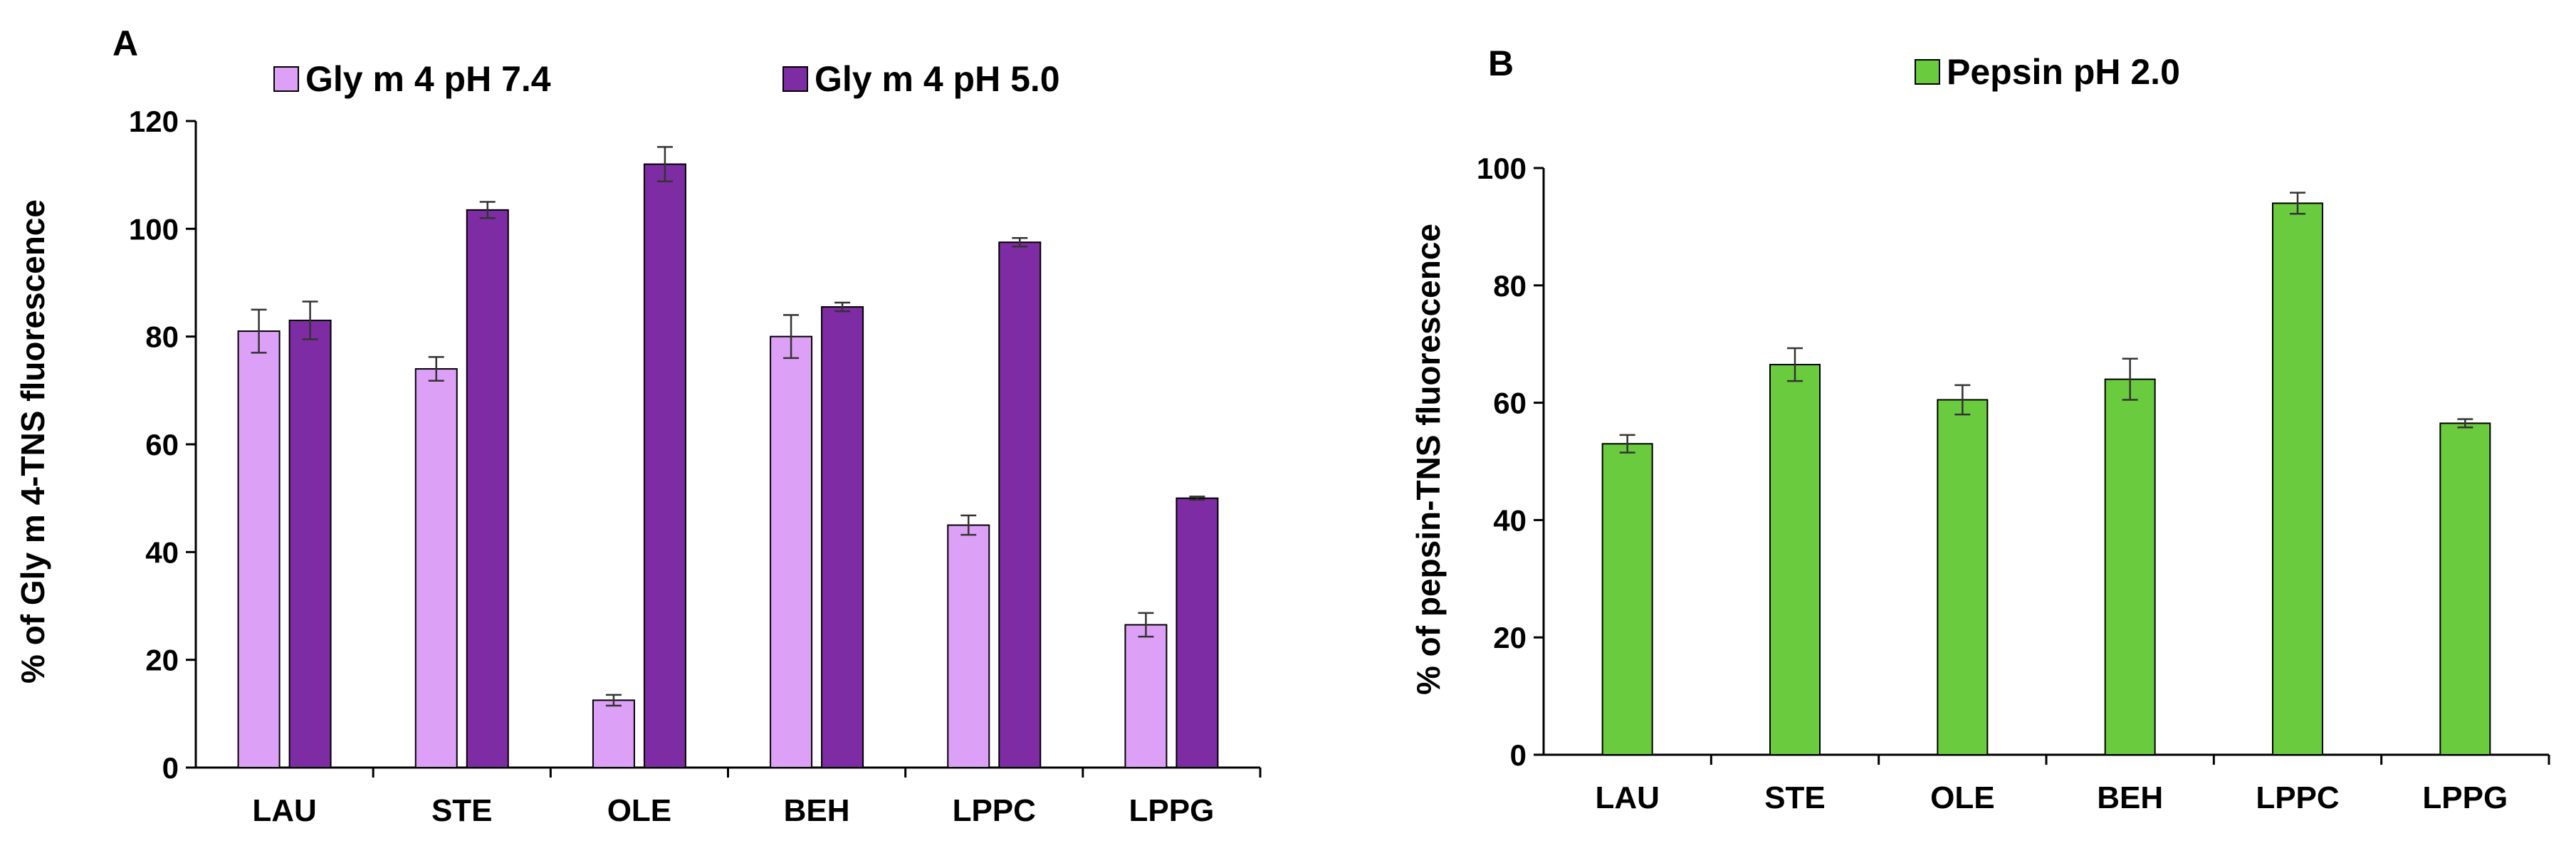  I want to click on y-tick-label: 120, so click(154, 122).